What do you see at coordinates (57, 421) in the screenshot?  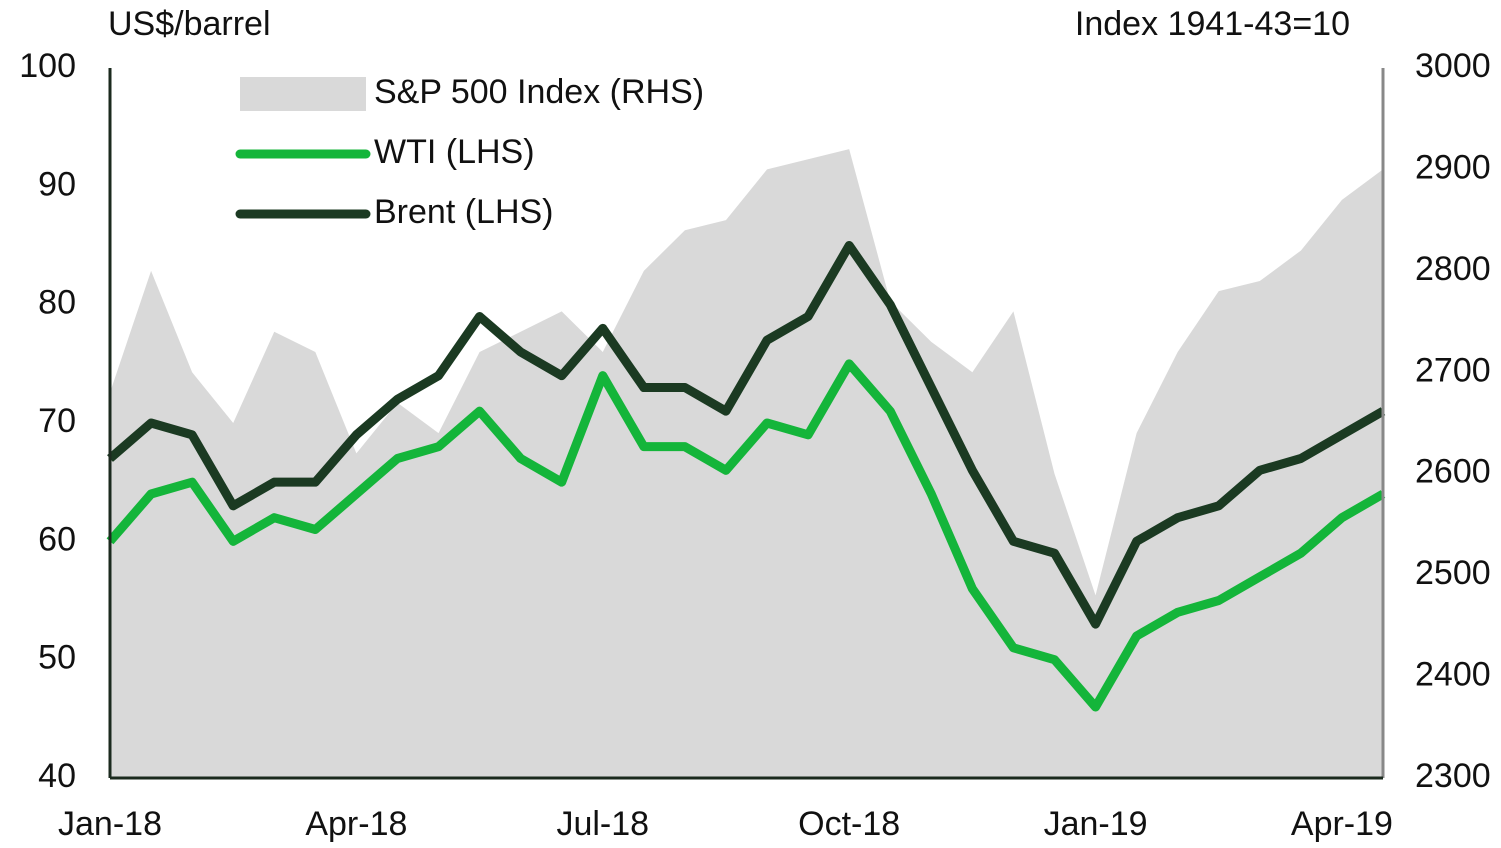 I see `y-tick-label: 70` at bounding box center [57, 421].